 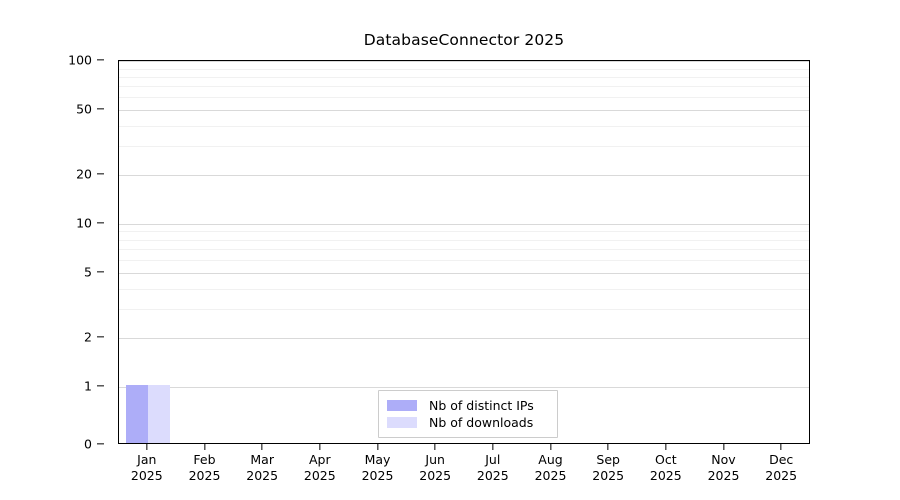 I want to click on x-tick-label: Jan 2025, so click(x=147, y=467).